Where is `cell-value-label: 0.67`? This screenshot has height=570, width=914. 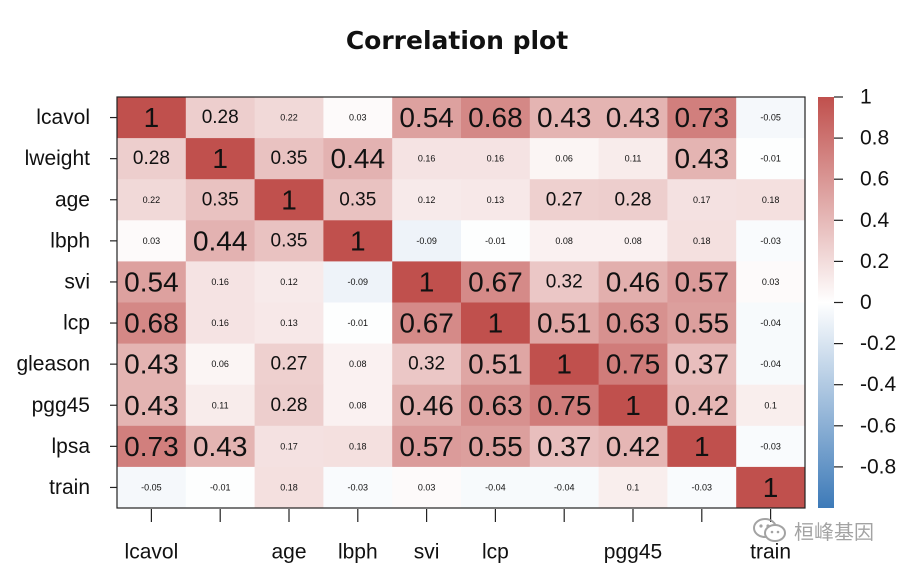 cell-value-label: 0.67 is located at coordinates (495, 281).